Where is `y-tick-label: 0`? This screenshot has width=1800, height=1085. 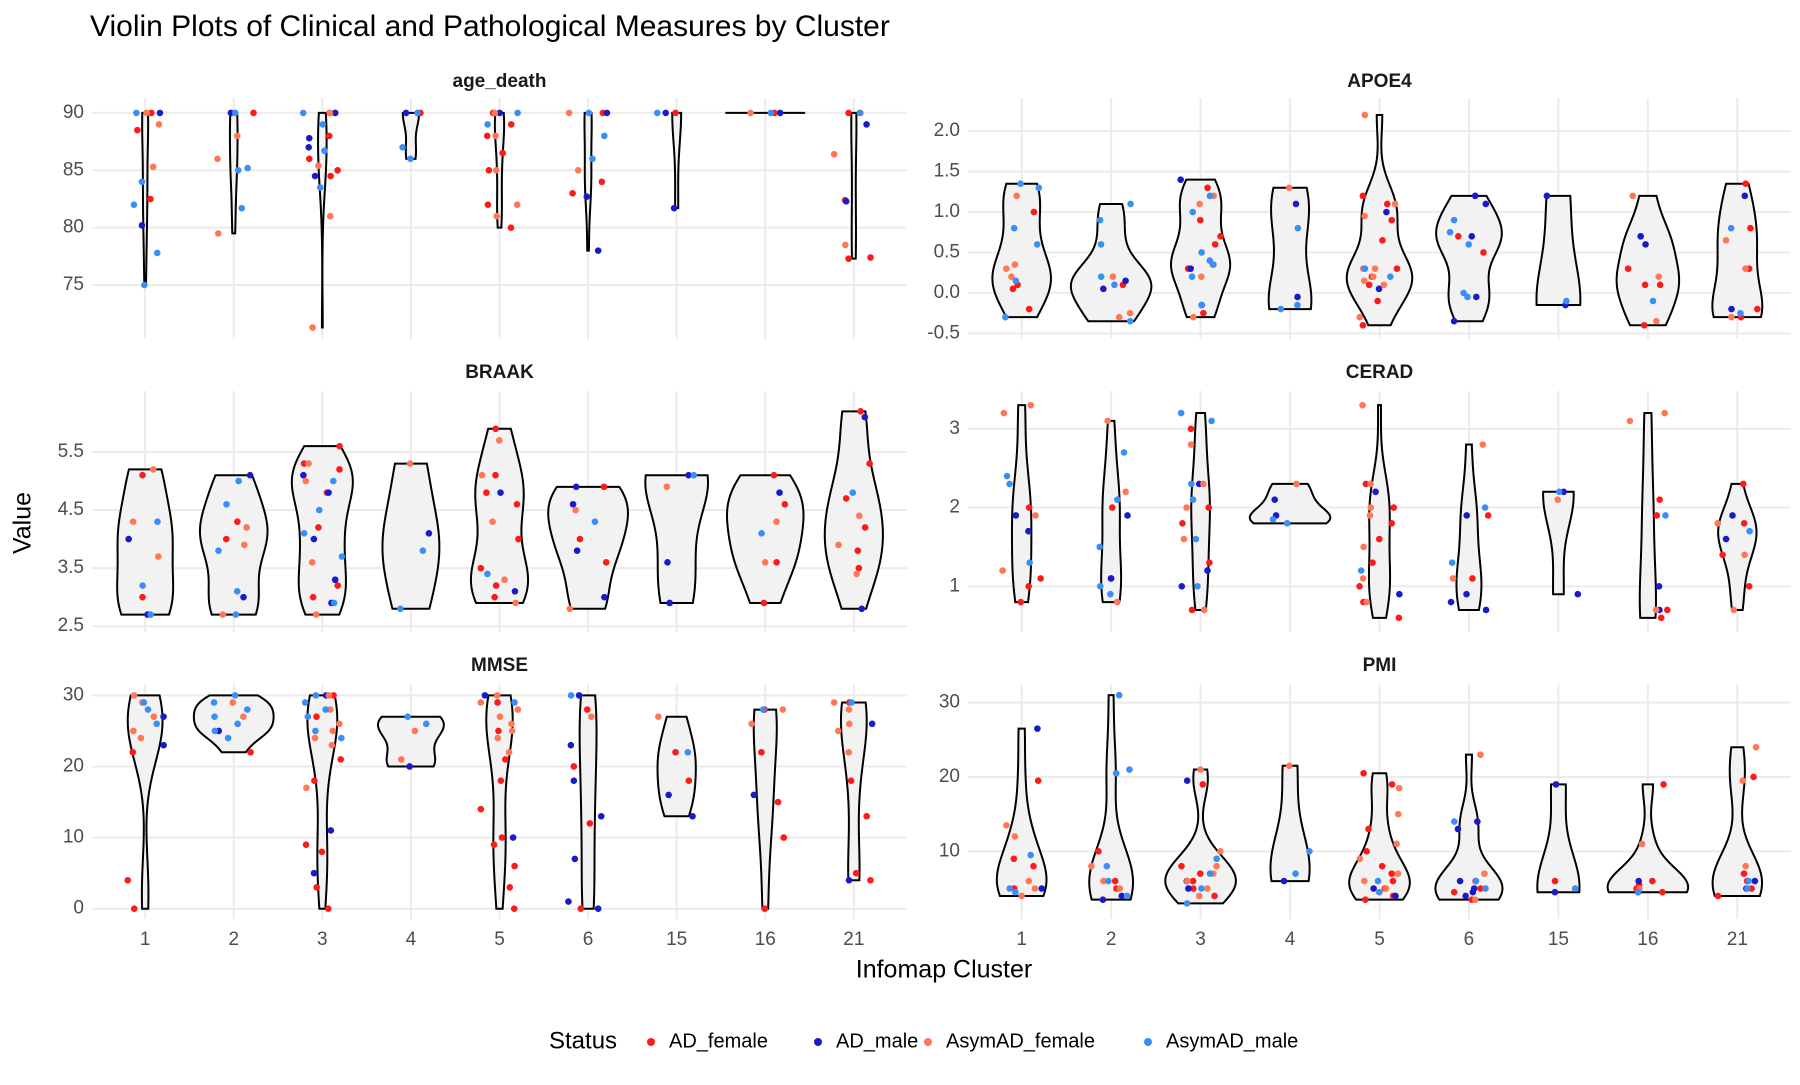 y-tick-label: 0 is located at coordinates (78, 908).